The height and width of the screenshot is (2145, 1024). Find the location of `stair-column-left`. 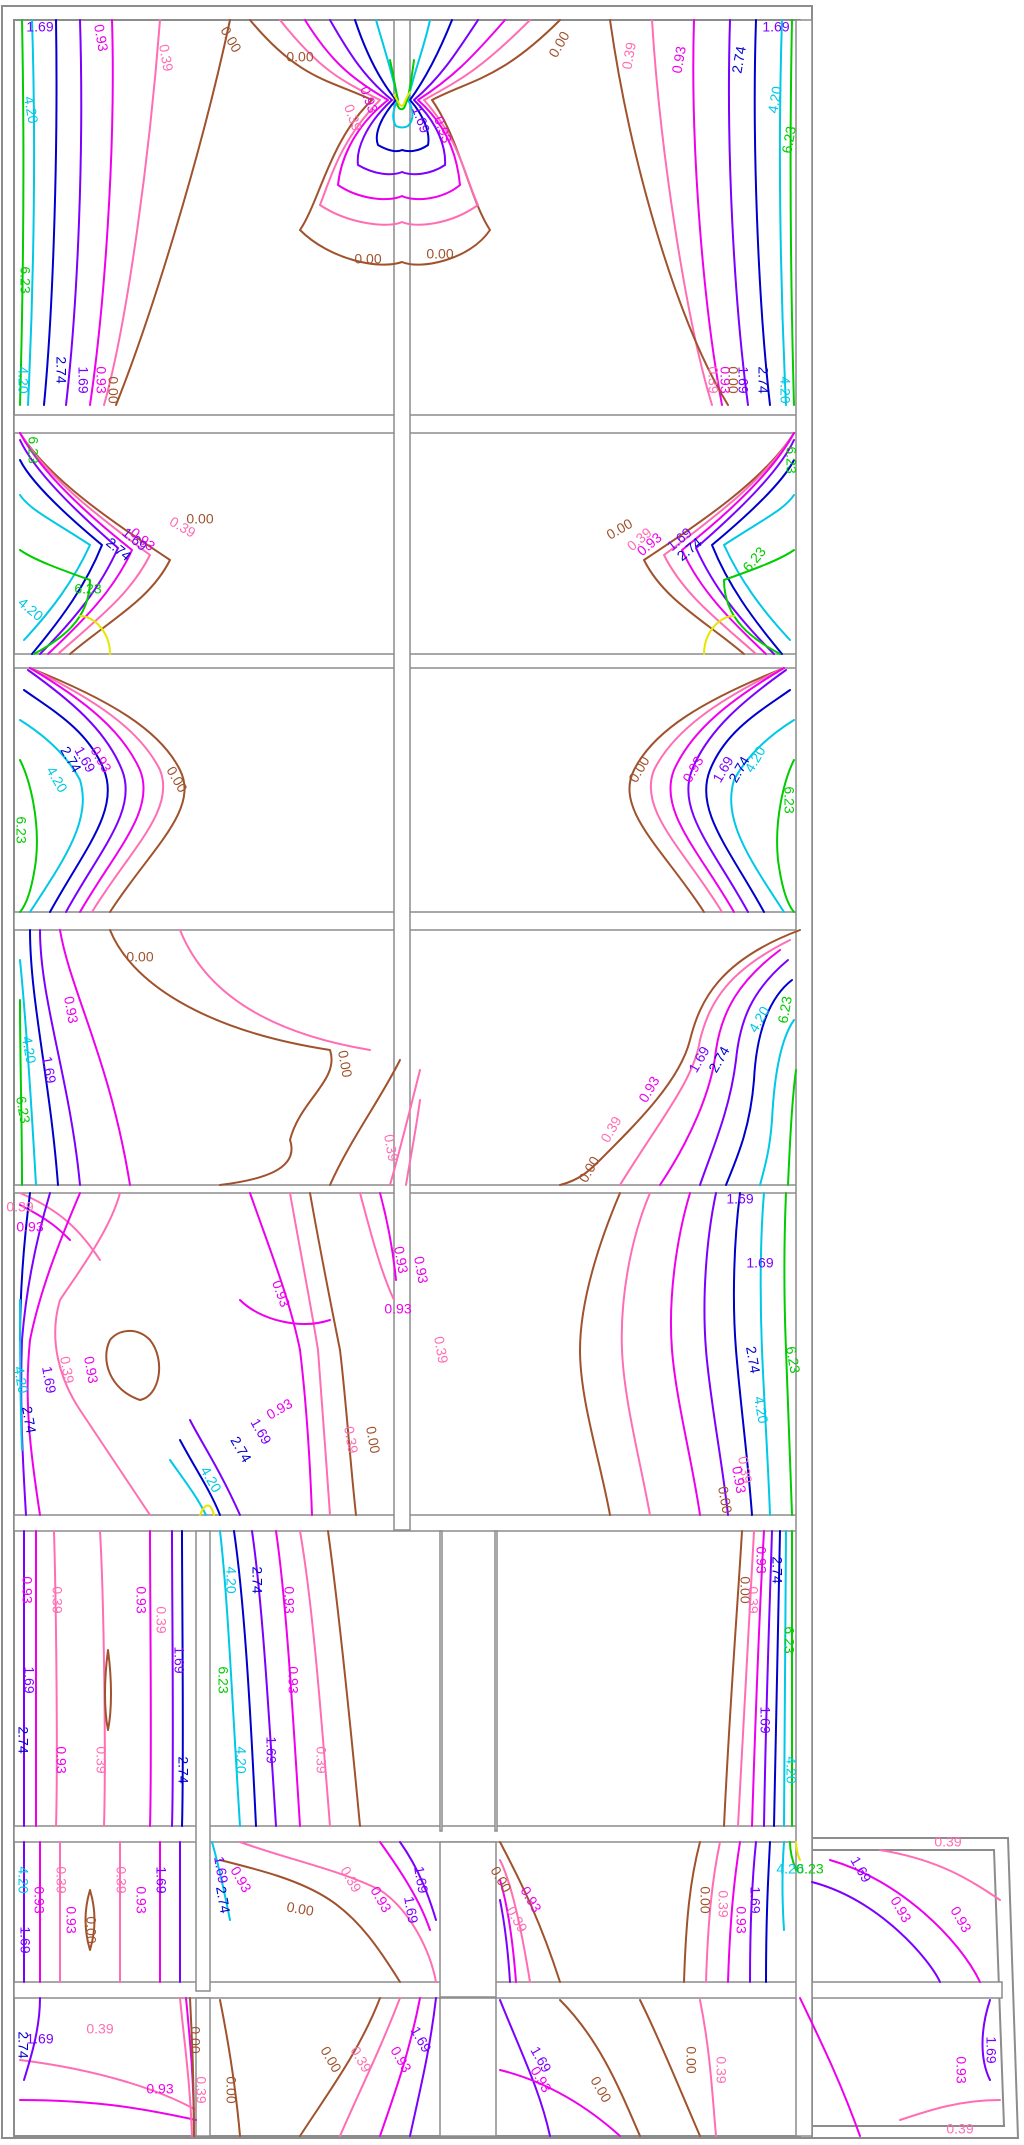

stair-column-left is located at coordinates (203, 1761).